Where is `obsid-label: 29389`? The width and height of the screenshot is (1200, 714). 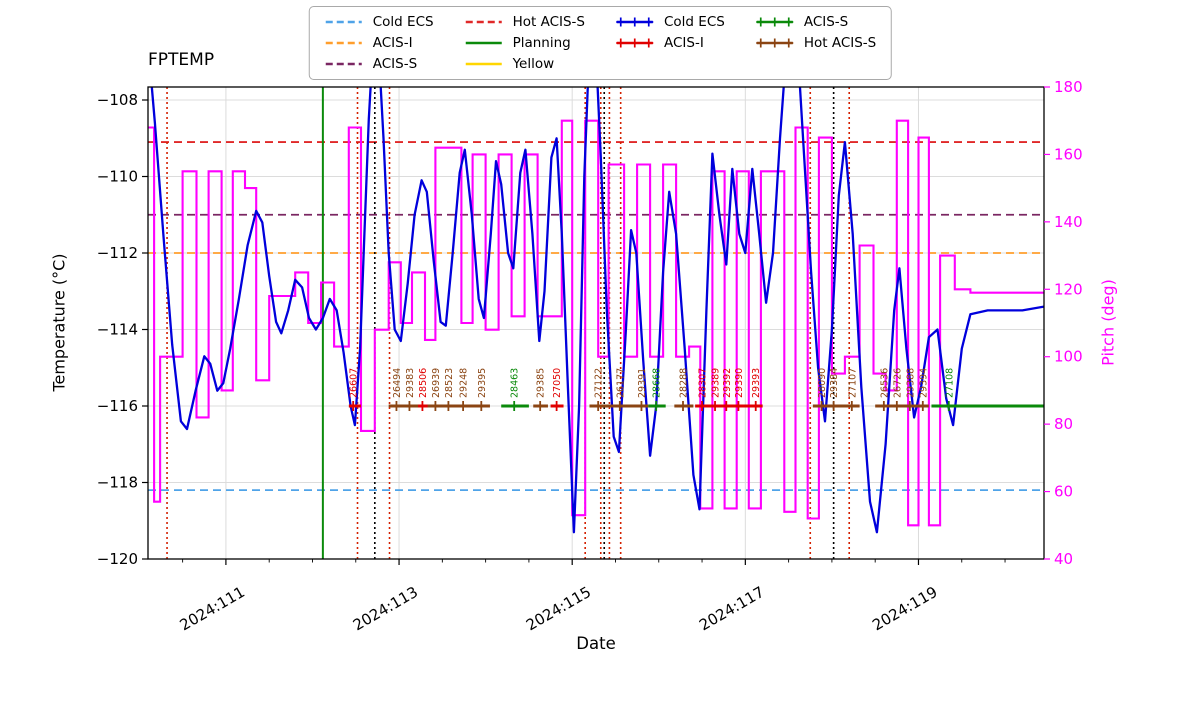 obsid-label: 29389 is located at coordinates (716, 383).